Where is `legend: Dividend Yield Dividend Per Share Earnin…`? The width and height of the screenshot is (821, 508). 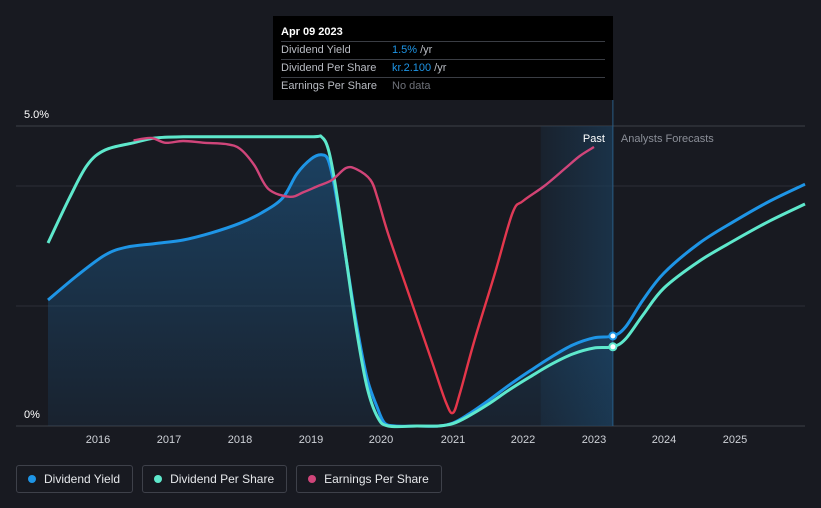
legend: Dividend Yield Dividend Per Share Earnin… is located at coordinates (229, 479).